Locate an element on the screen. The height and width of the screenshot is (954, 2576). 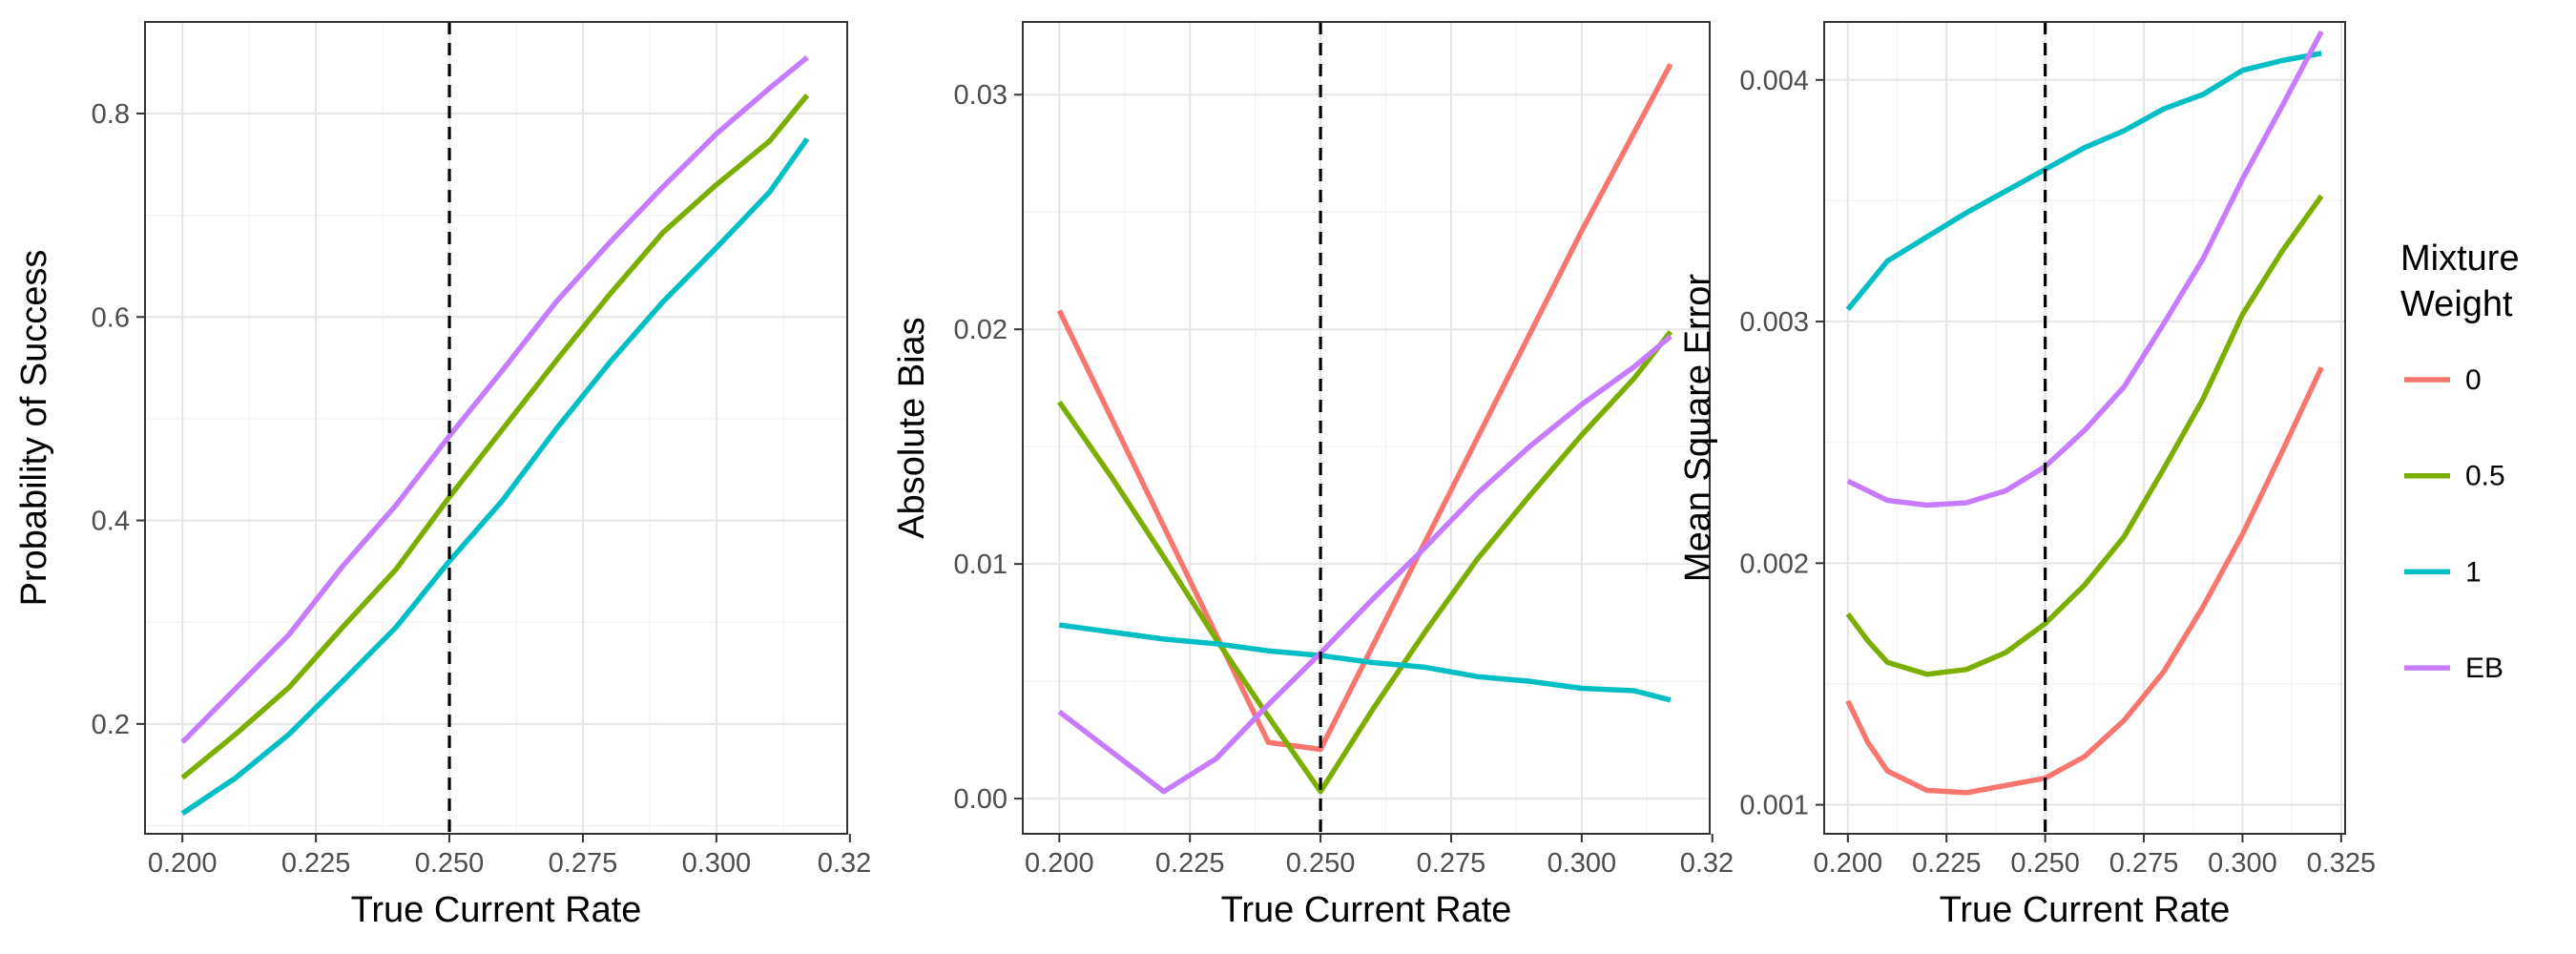
y-tick-label: 0.03 is located at coordinates (981, 95).